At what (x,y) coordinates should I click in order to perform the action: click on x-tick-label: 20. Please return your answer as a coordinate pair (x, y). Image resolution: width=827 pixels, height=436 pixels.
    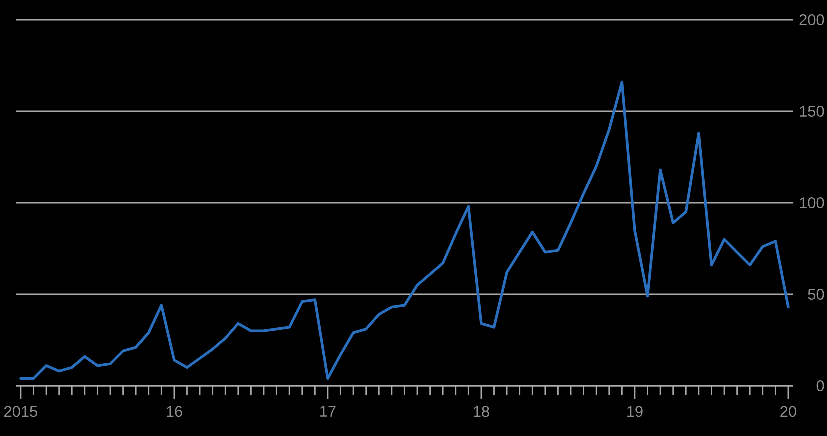
    Looking at the image, I should click on (788, 412).